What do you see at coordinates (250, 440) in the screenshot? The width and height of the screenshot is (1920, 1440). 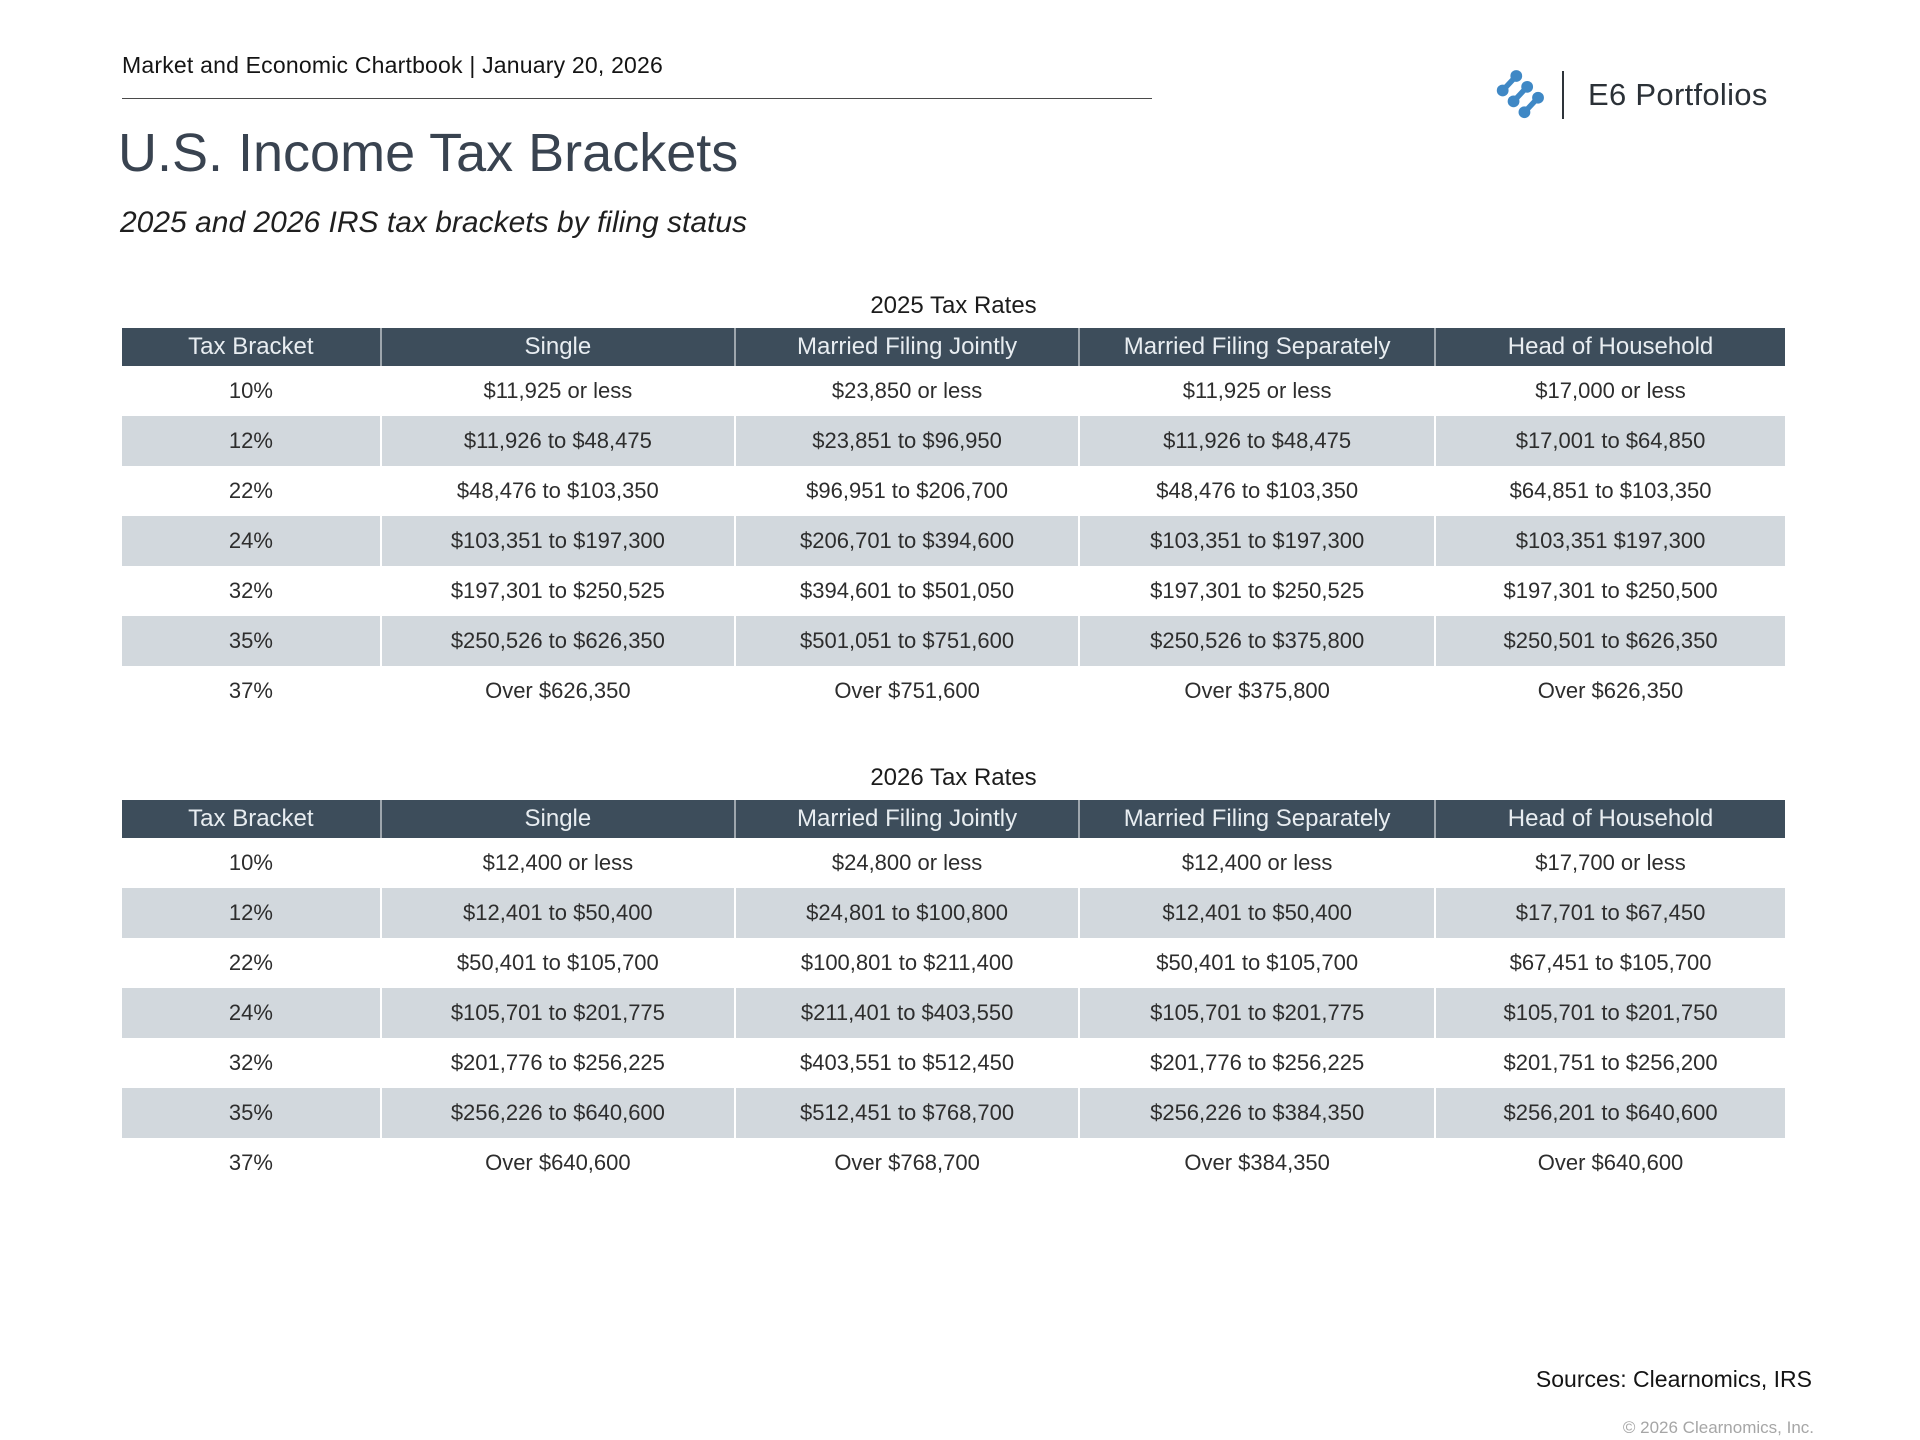 I see `tax-bracket-cell: 12%` at bounding box center [250, 440].